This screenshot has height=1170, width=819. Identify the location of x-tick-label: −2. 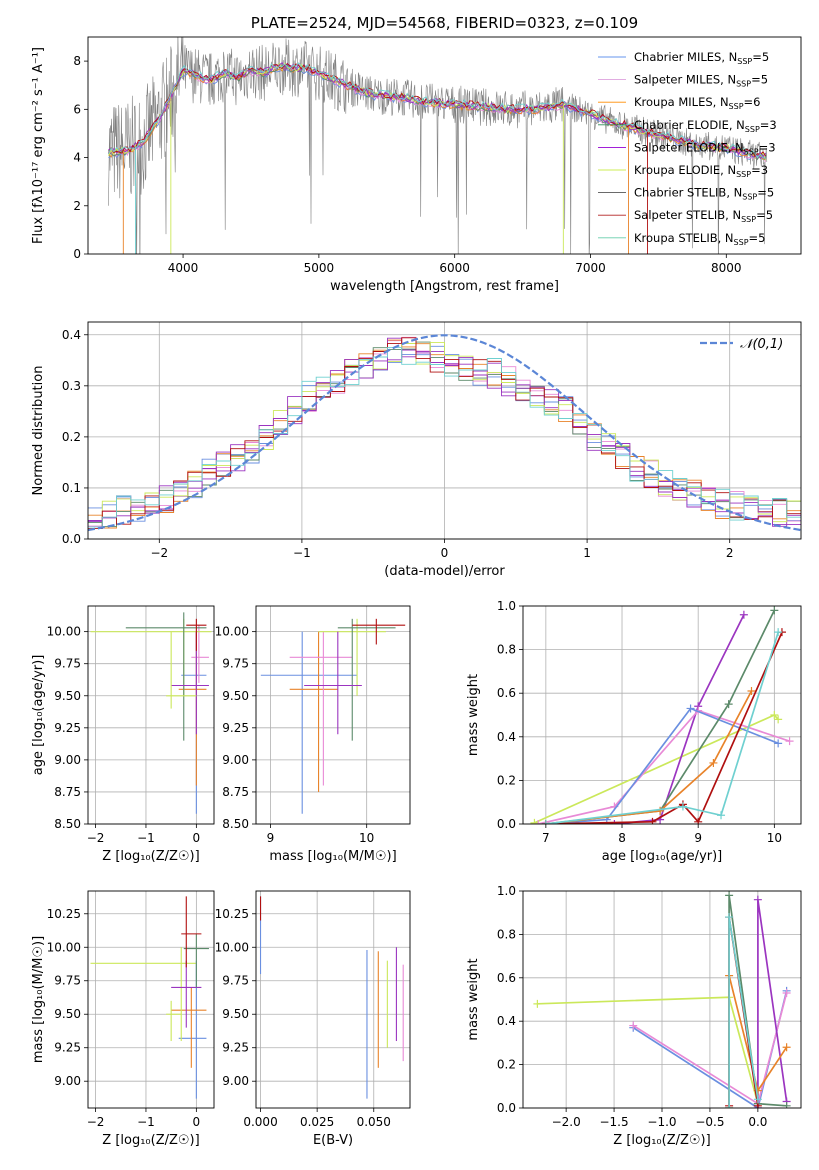
(96, 1122).